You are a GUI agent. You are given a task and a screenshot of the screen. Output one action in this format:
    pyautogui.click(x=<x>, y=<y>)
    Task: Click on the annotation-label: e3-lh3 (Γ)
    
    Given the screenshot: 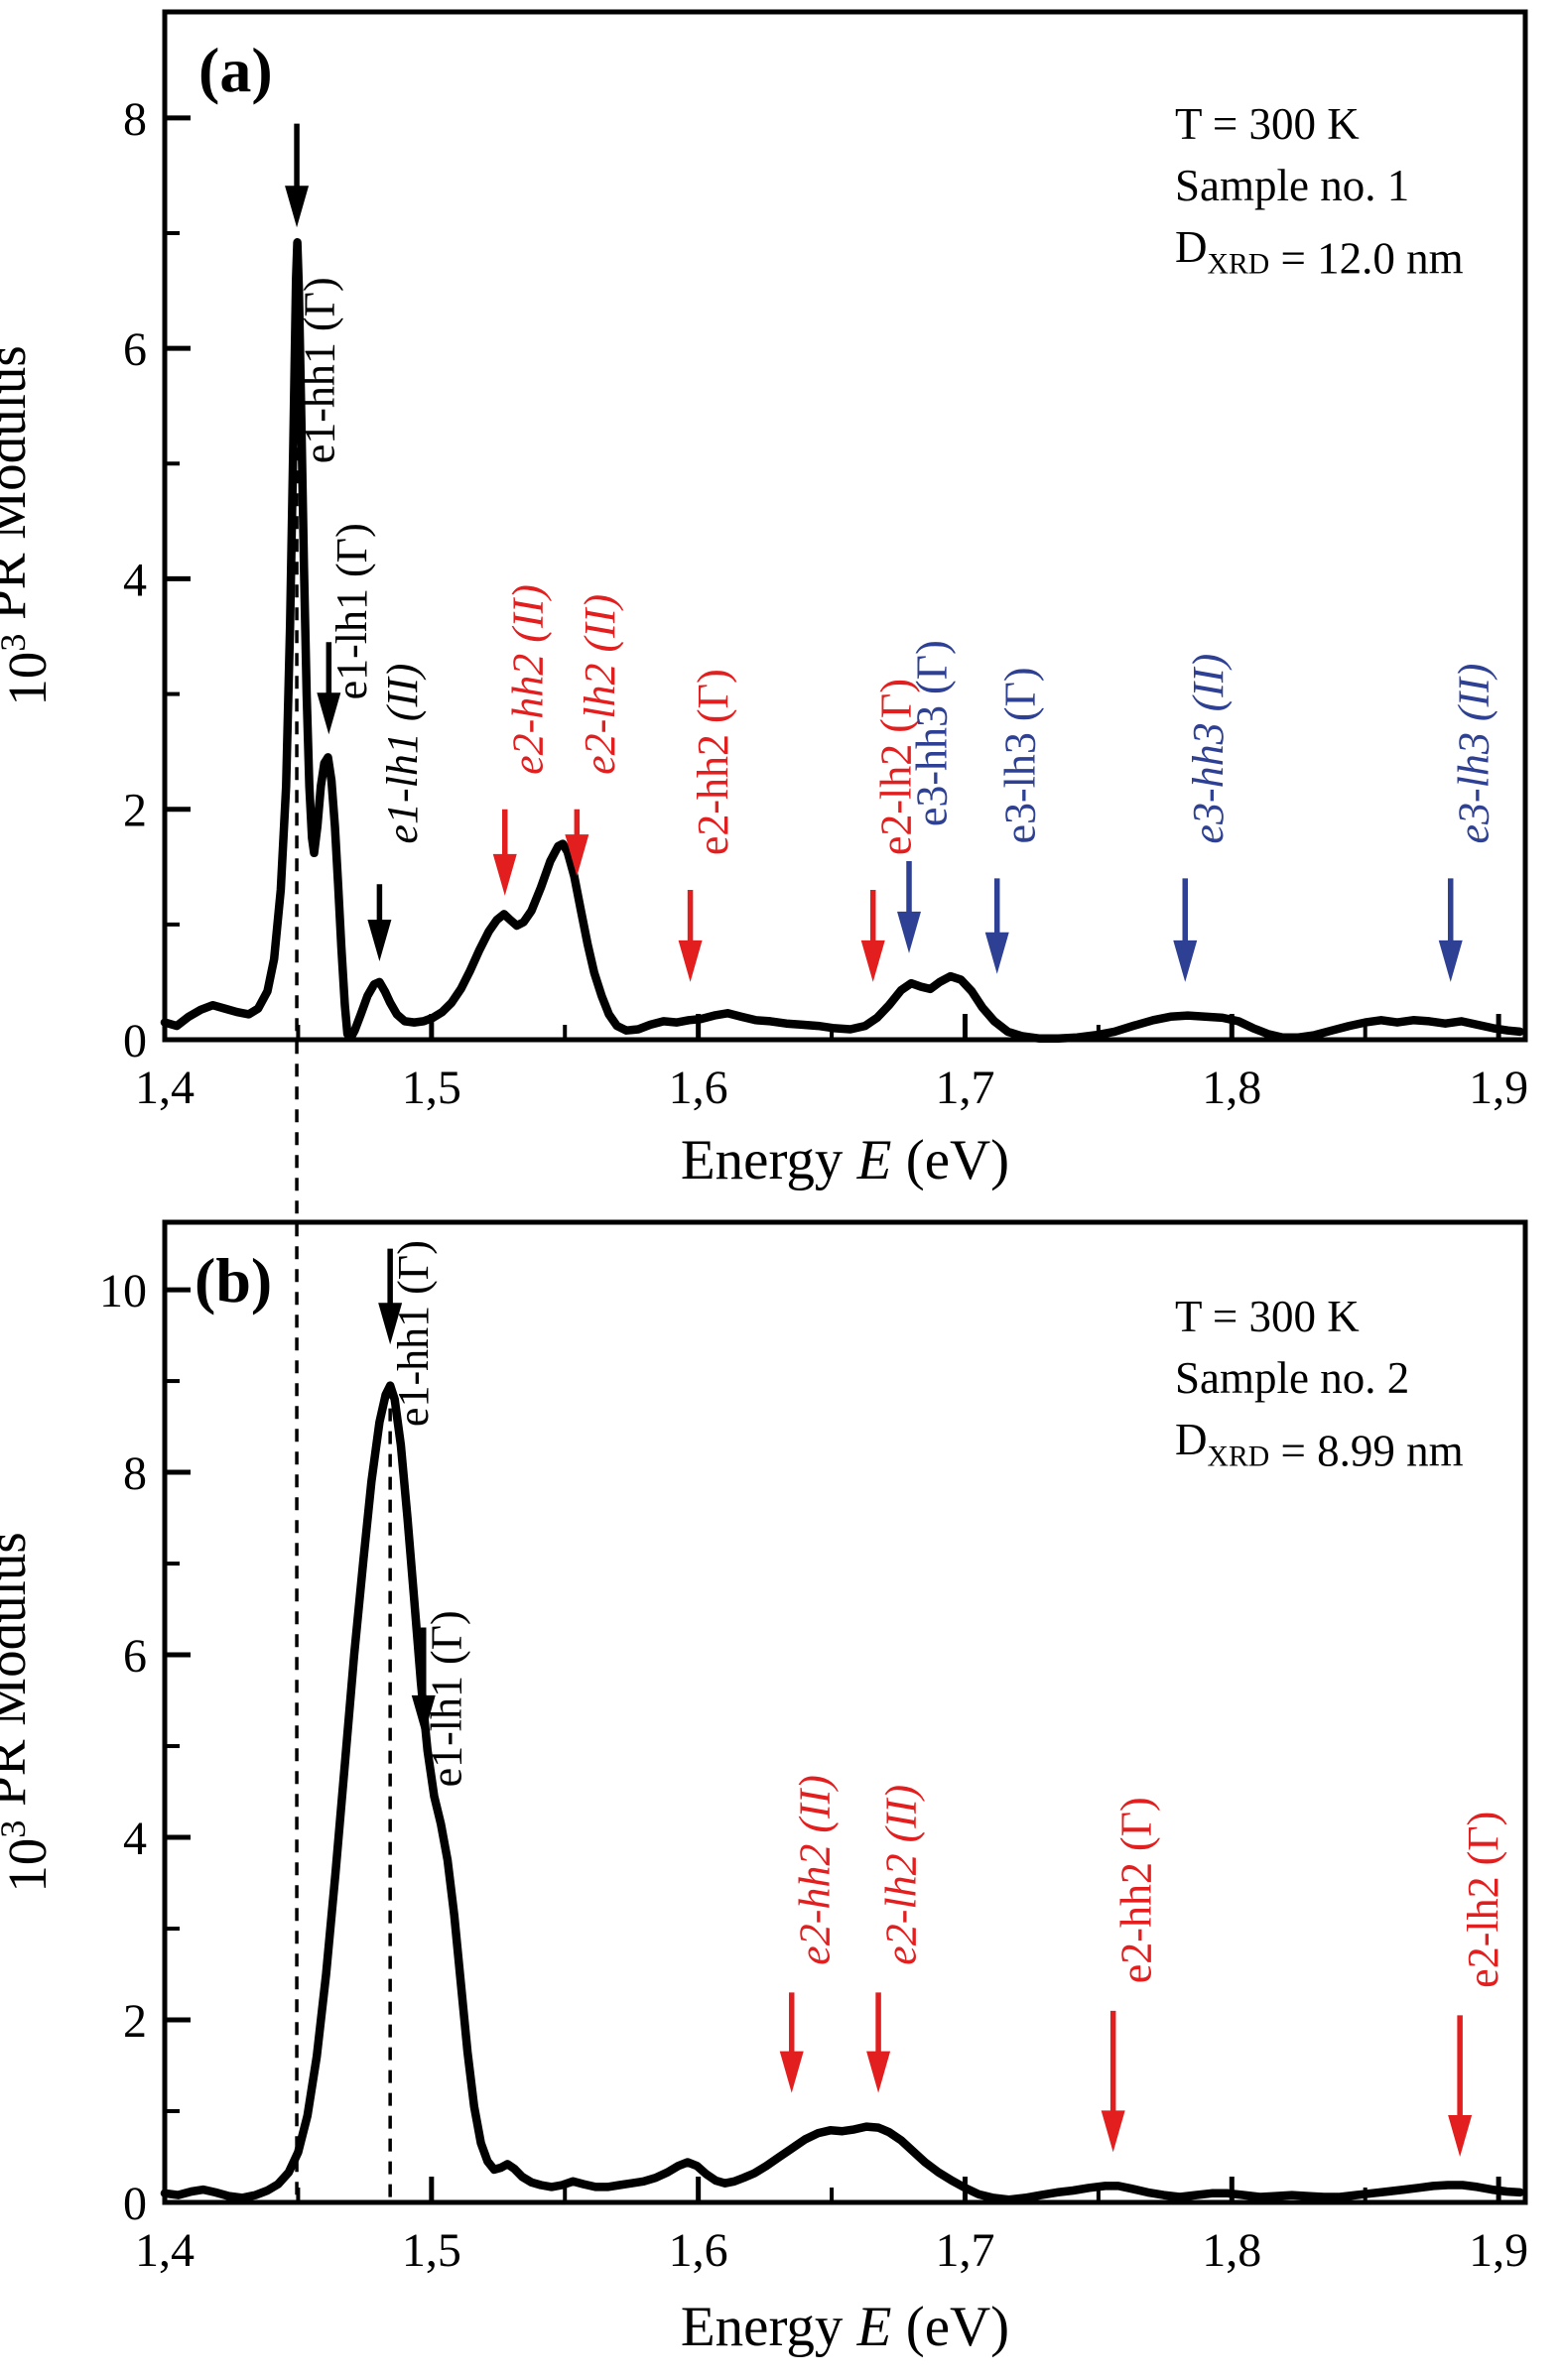 What is the action you would take?
    pyautogui.click(x=1019, y=755)
    